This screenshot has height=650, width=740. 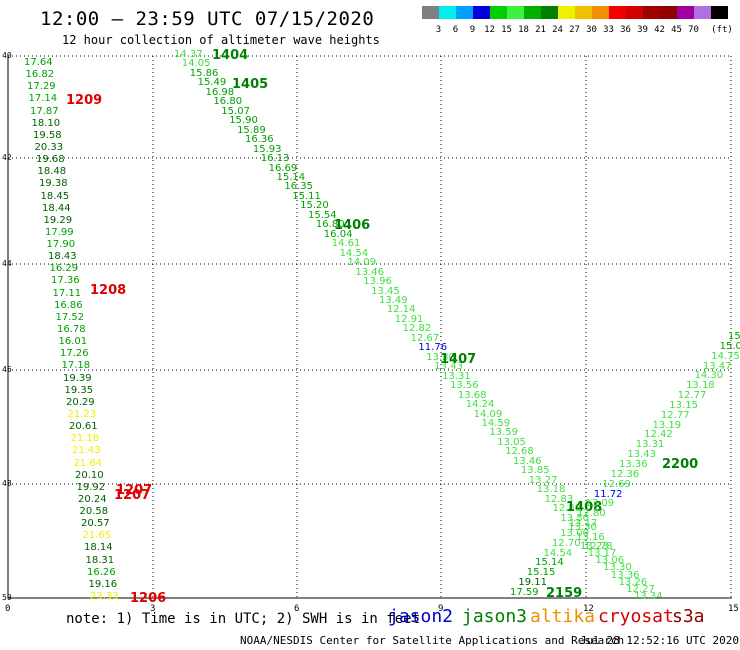 What do you see at coordinates (675, 415) in the screenshot?
I see `wave-height-value: 12.77` at bounding box center [675, 415].